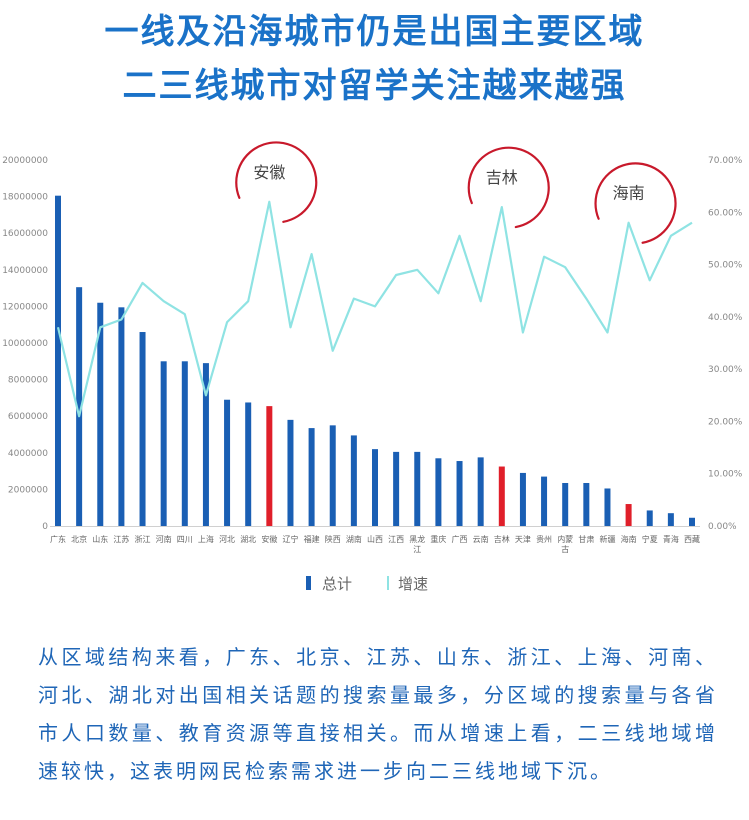 The width and height of the screenshot is (749, 820). What do you see at coordinates (565, 544) in the screenshot?
I see `category-label: 内蒙古` at bounding box center [565, 544].